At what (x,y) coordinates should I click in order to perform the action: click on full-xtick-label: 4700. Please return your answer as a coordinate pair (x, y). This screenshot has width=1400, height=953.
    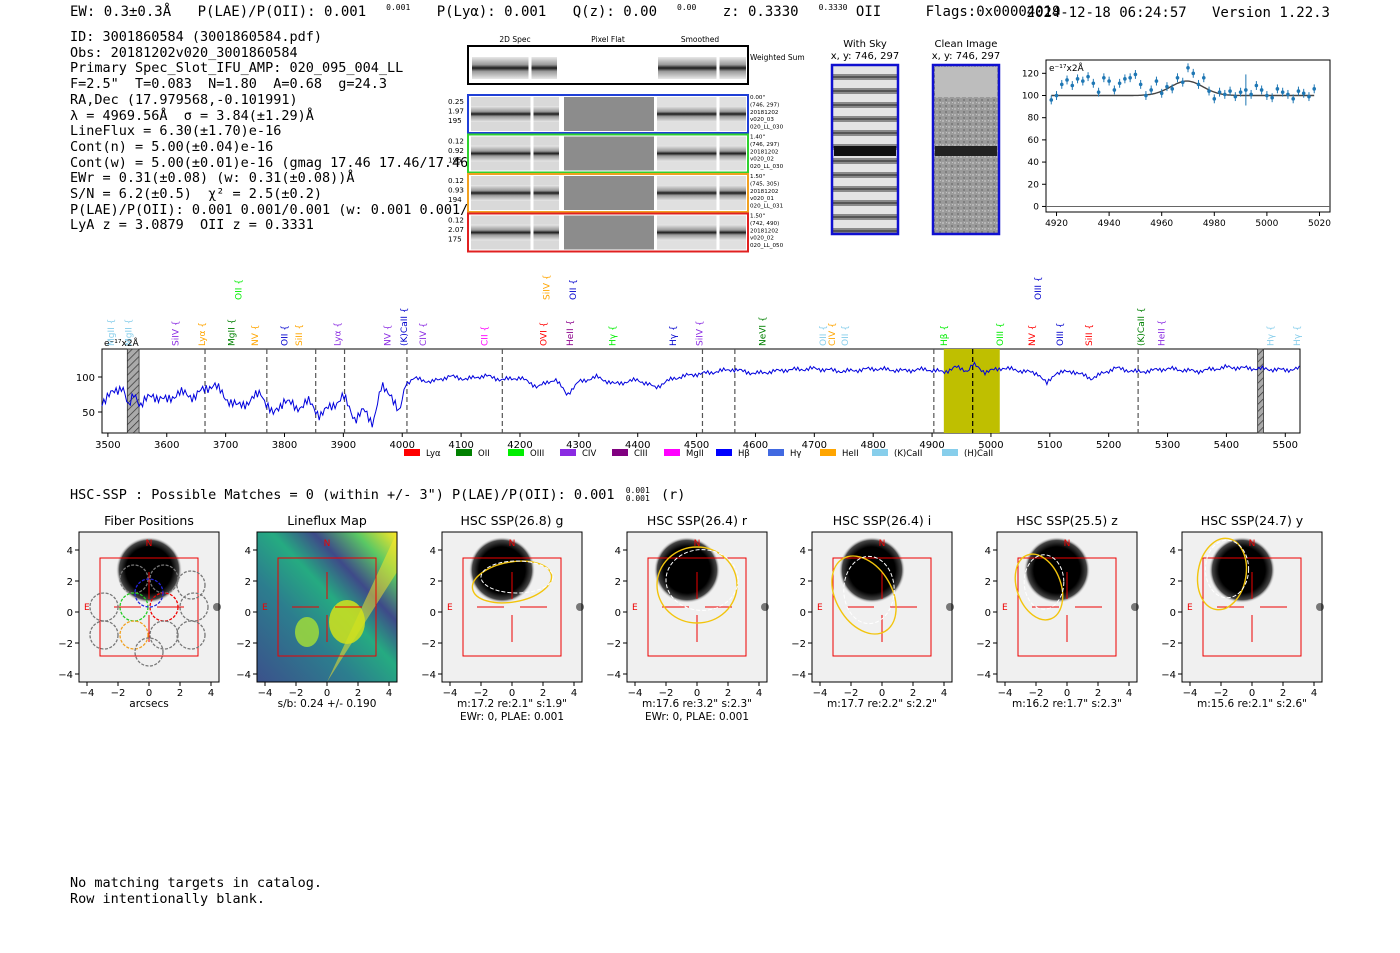
    Looking at the image, I should click on (814, 445).